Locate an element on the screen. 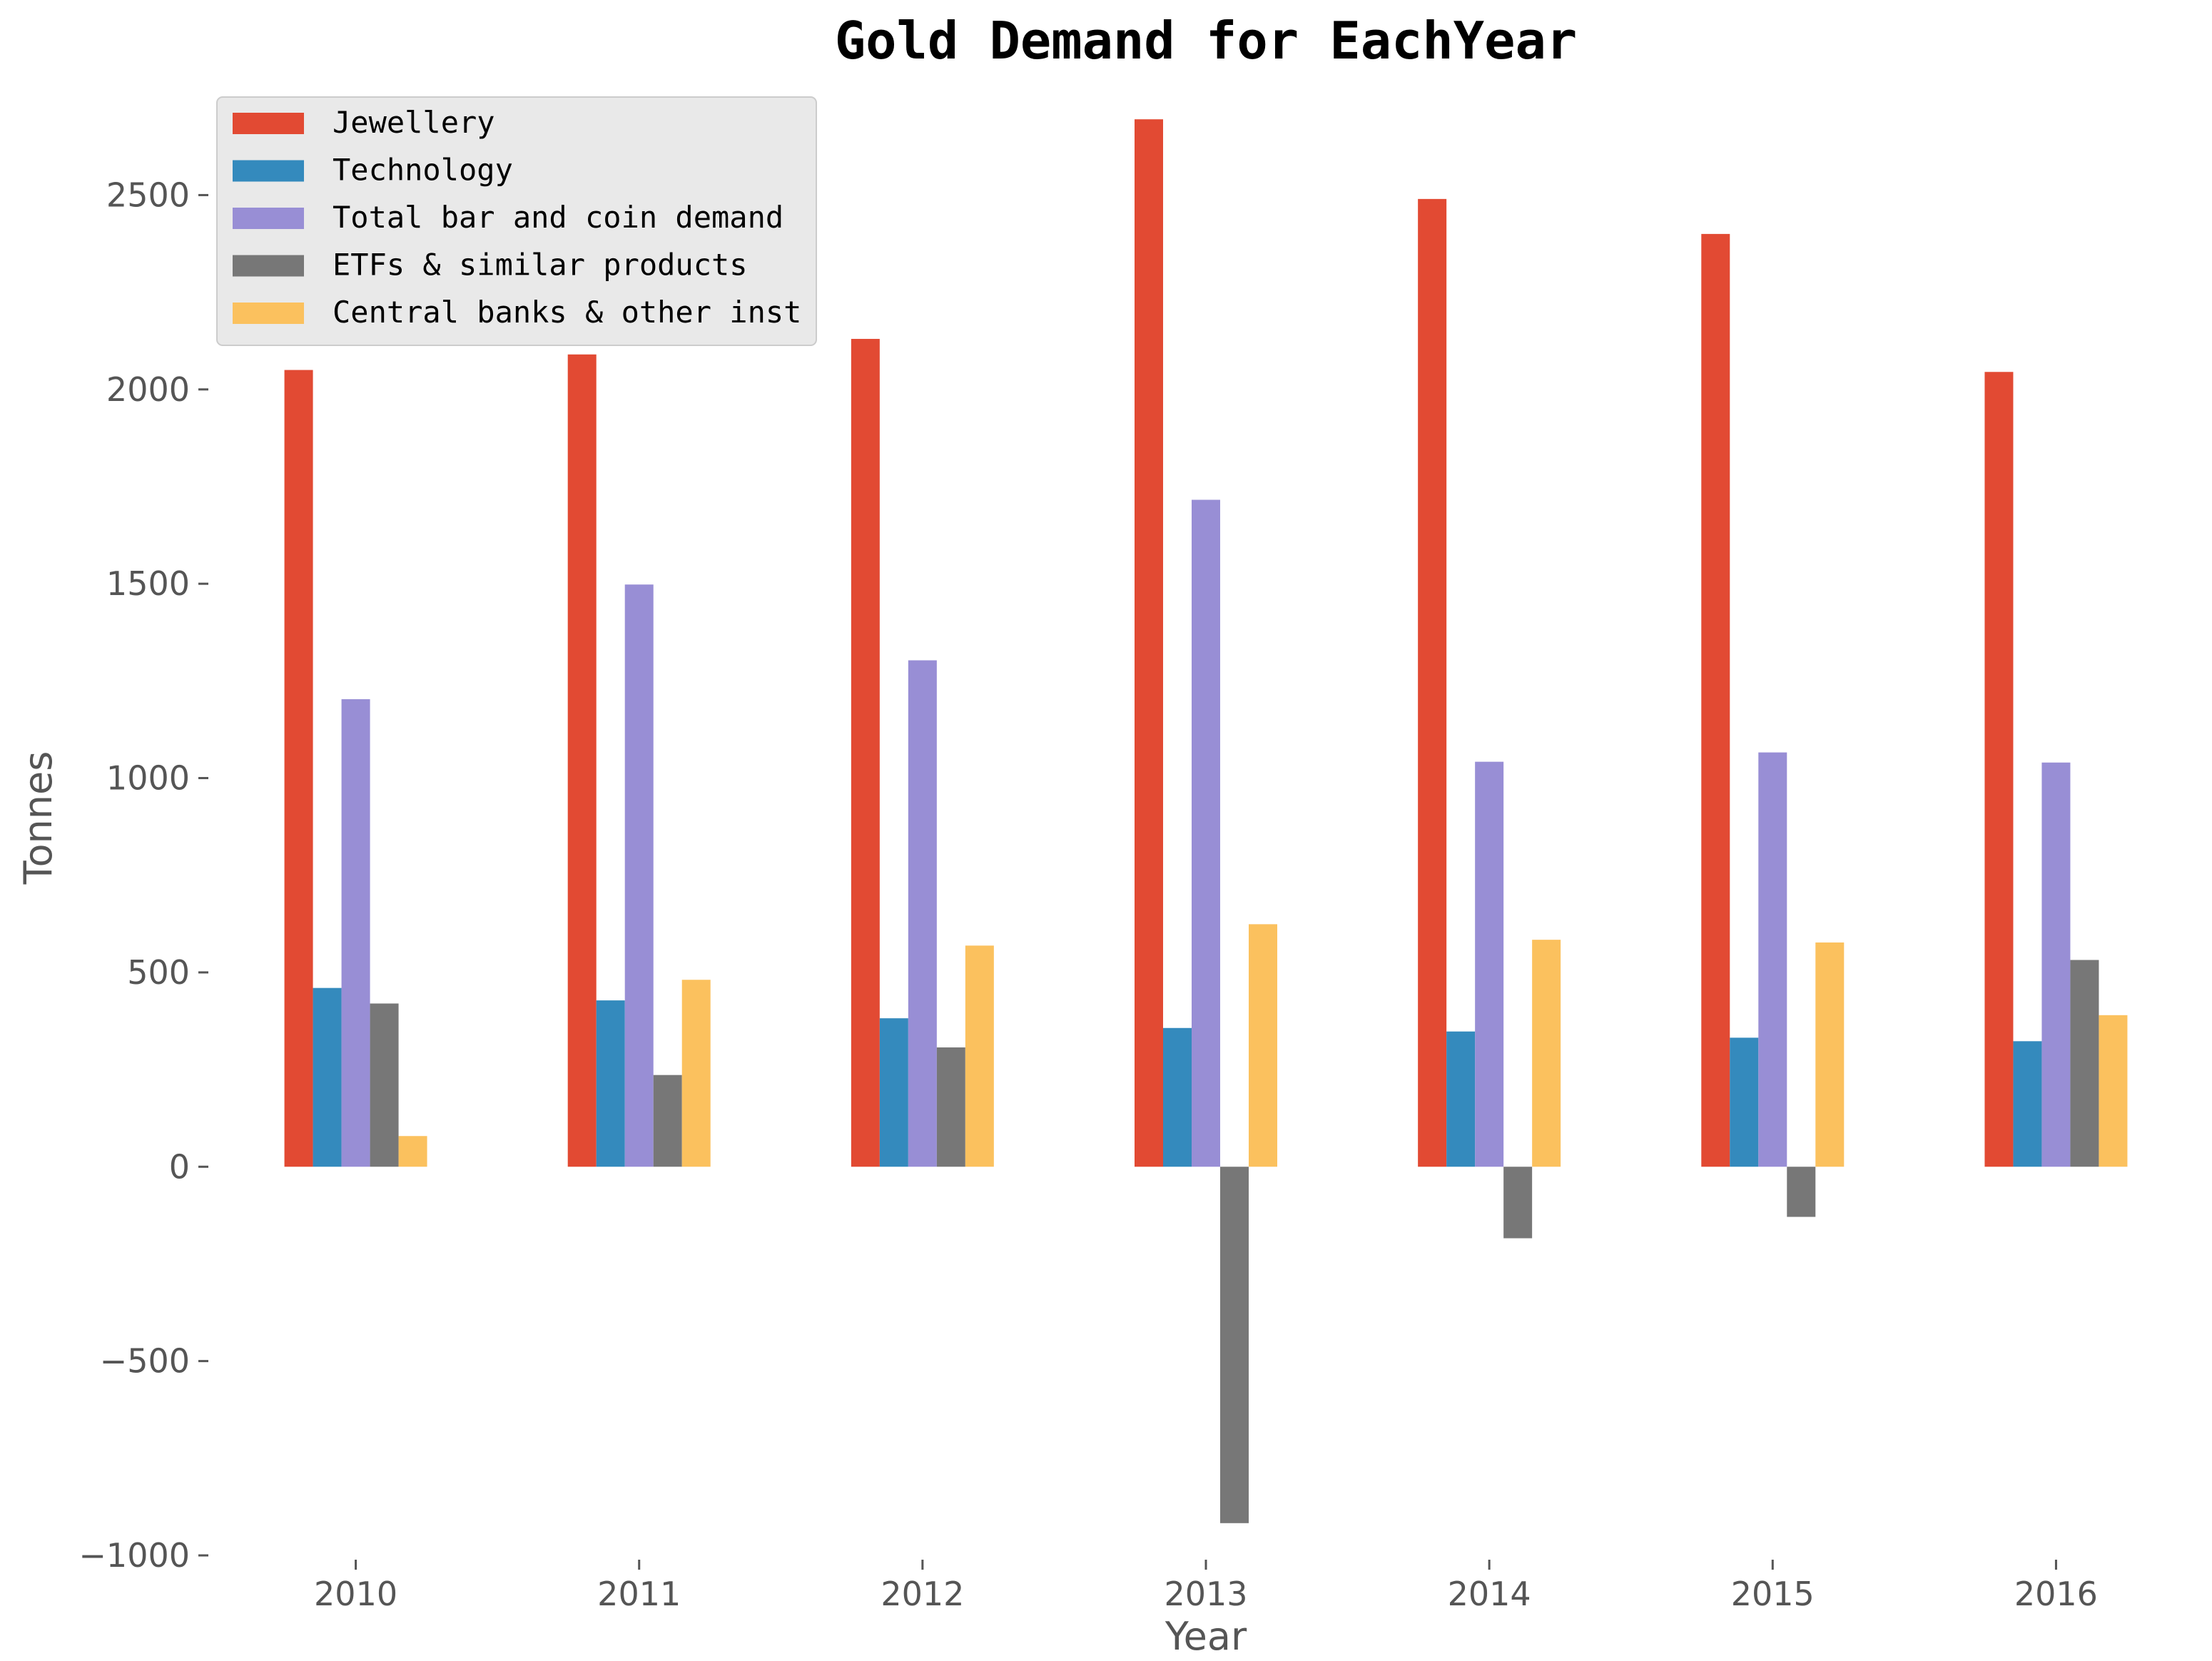  y-tick-label: 500 is located at coordinates (158, 972).